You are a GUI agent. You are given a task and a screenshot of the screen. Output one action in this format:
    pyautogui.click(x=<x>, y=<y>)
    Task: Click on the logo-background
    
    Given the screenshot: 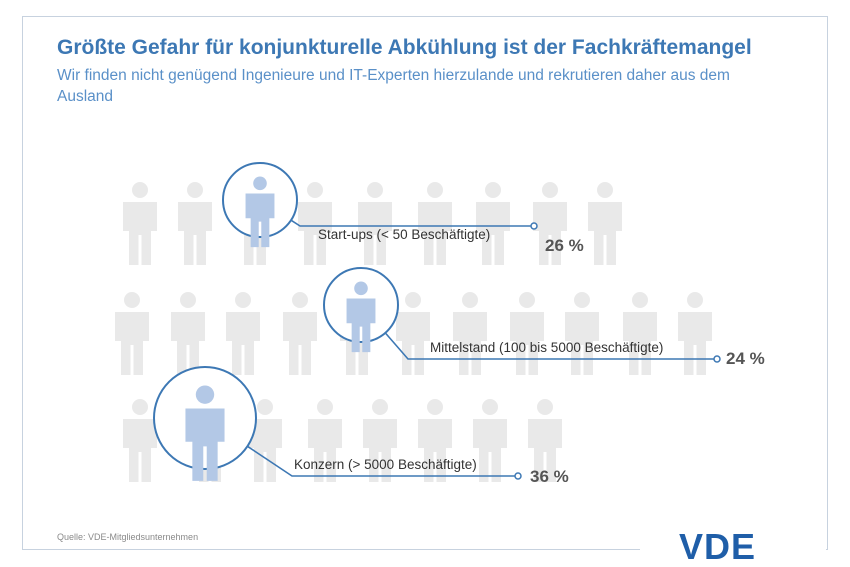 What is the action you would take?
    pyautogui.click(x=733, y=547)
    